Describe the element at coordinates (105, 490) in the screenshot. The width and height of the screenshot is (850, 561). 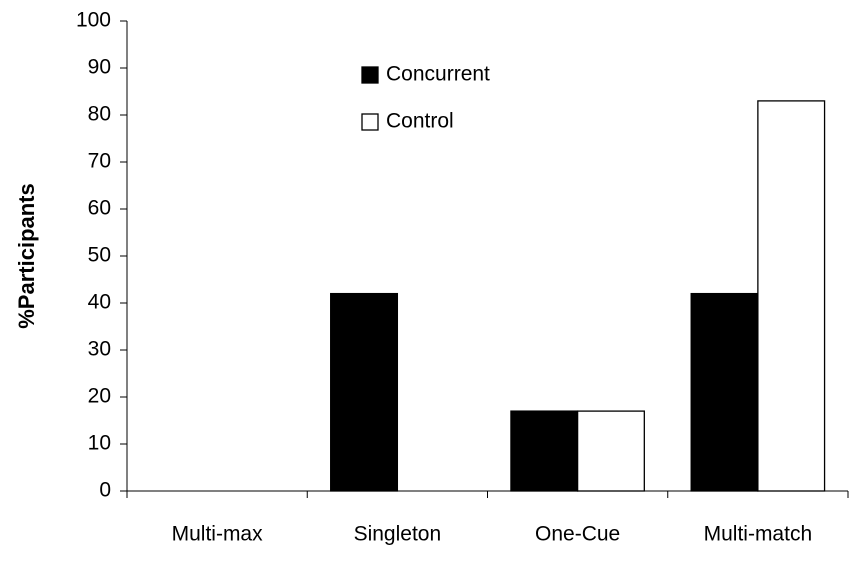
I see `y-tick-label: 0` at that location.